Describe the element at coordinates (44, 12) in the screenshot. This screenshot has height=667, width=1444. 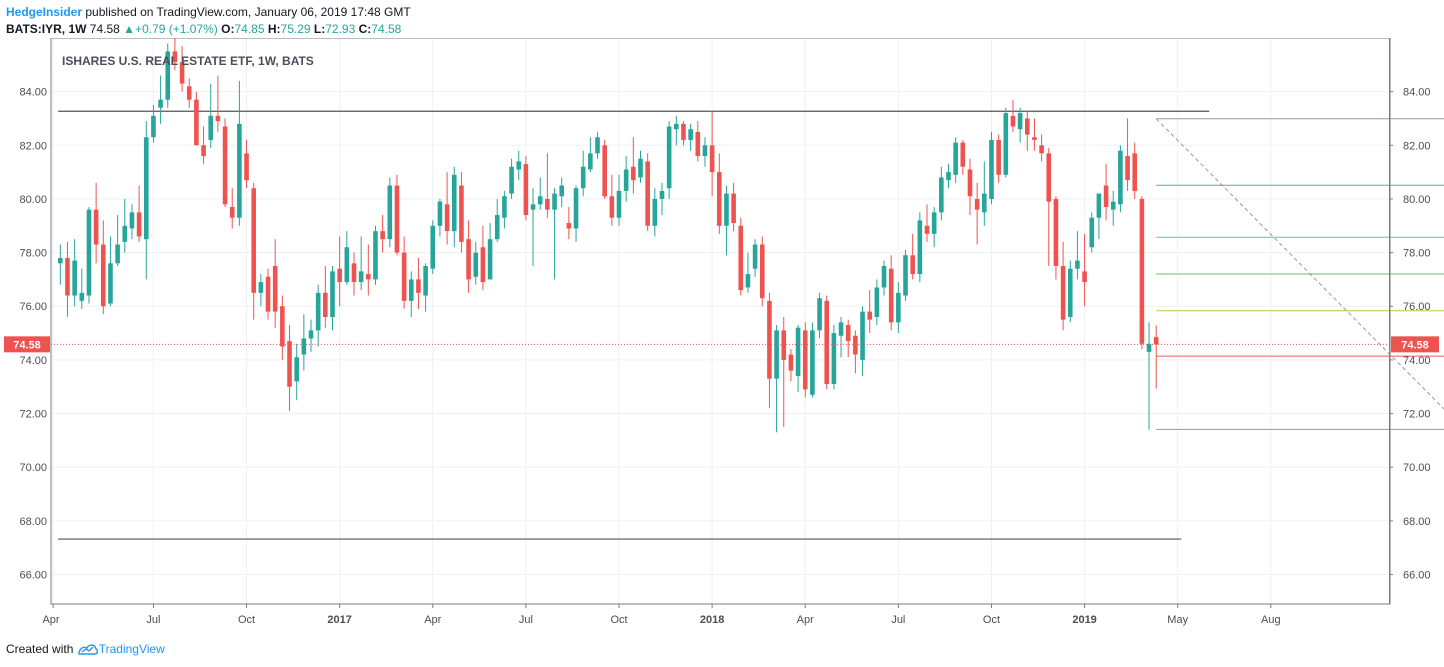
I see `publisher-name: HedgeInsider` at that location.